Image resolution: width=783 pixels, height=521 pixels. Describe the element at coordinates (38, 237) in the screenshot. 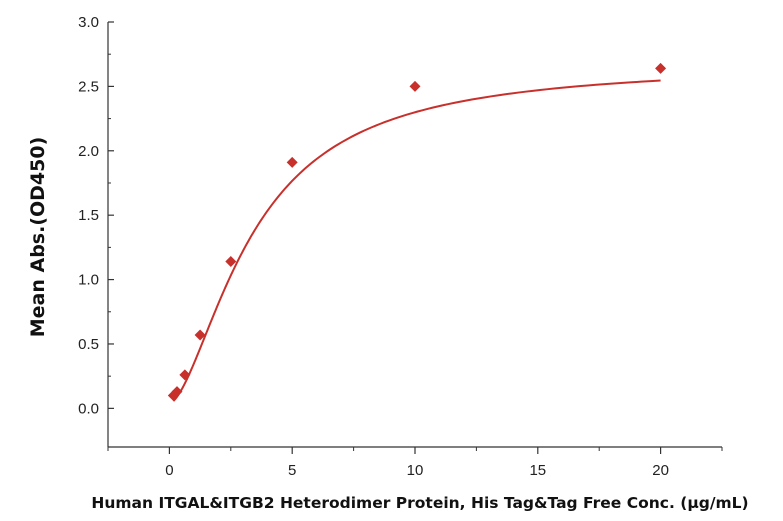

I see `y-axis-title: Mean Abs.(OD450)` at that location.